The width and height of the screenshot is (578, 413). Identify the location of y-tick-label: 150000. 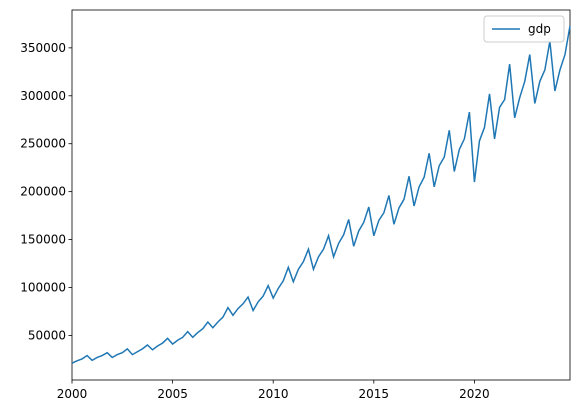
(43, 240).